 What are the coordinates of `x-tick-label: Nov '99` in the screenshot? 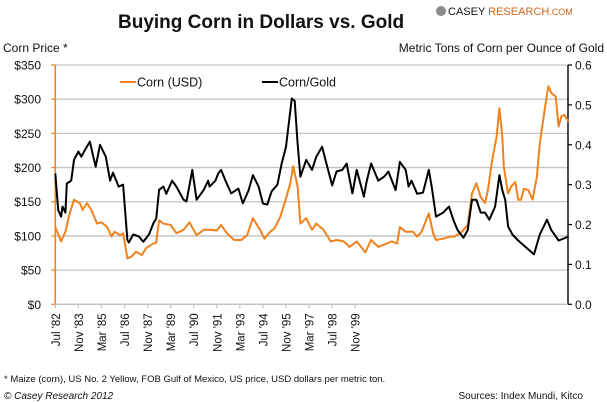 It's located at (357, 332).